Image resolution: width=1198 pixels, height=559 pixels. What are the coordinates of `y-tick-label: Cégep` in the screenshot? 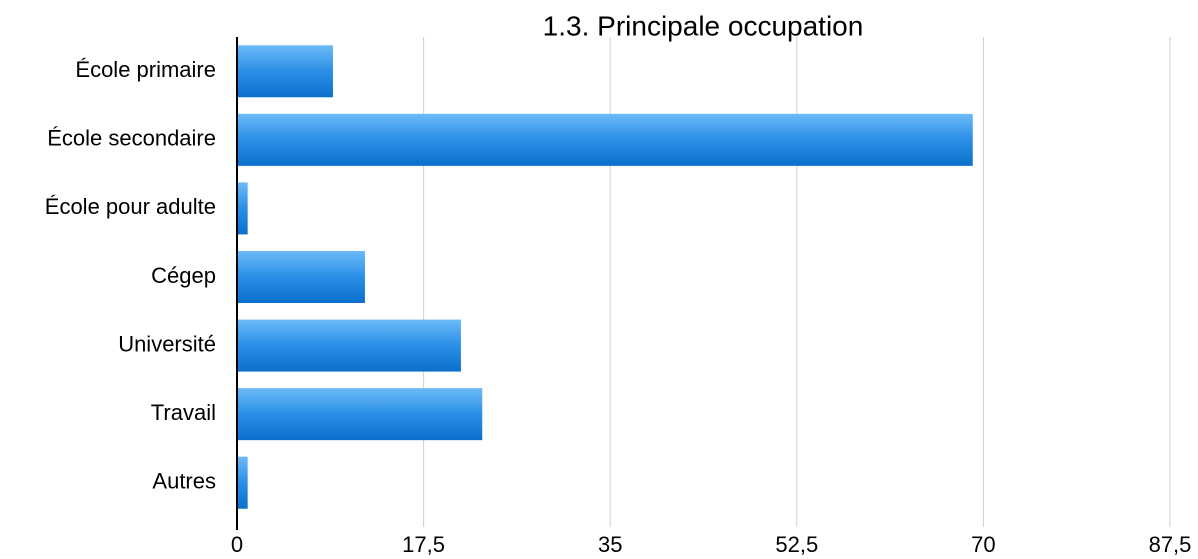 It's located at (183, 275).